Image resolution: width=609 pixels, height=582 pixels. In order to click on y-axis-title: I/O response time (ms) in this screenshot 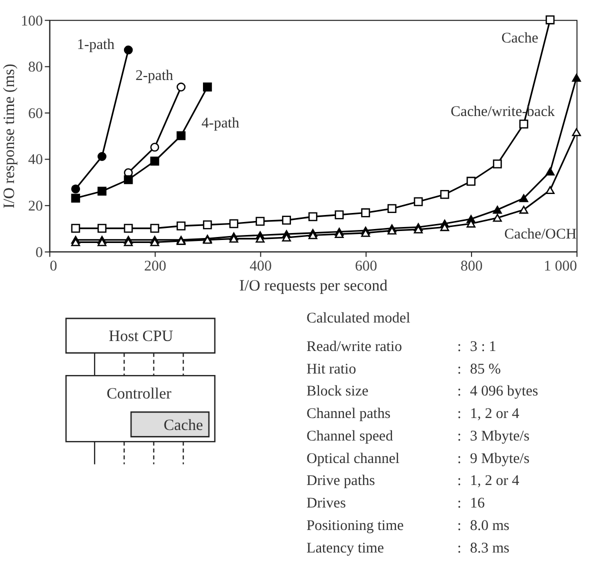, I will do `click(9, 136)`.